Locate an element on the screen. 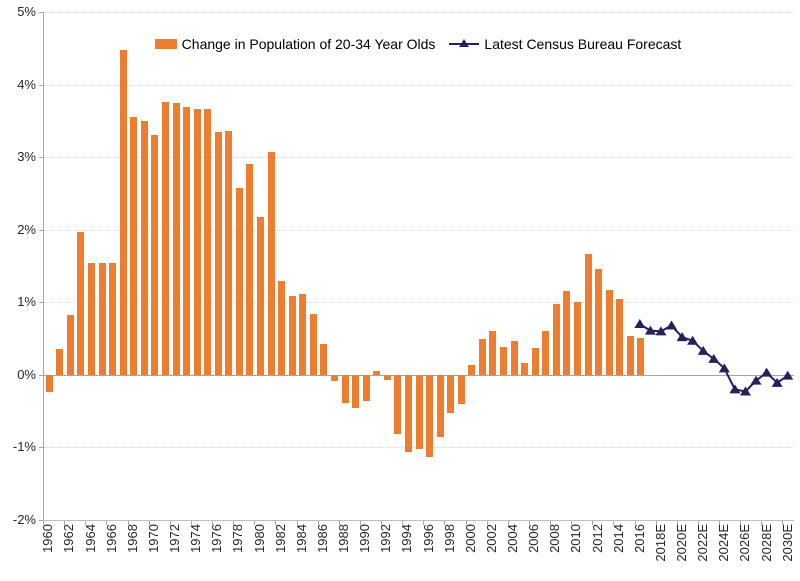  bar-1966 is located at coordinates (113, 319).